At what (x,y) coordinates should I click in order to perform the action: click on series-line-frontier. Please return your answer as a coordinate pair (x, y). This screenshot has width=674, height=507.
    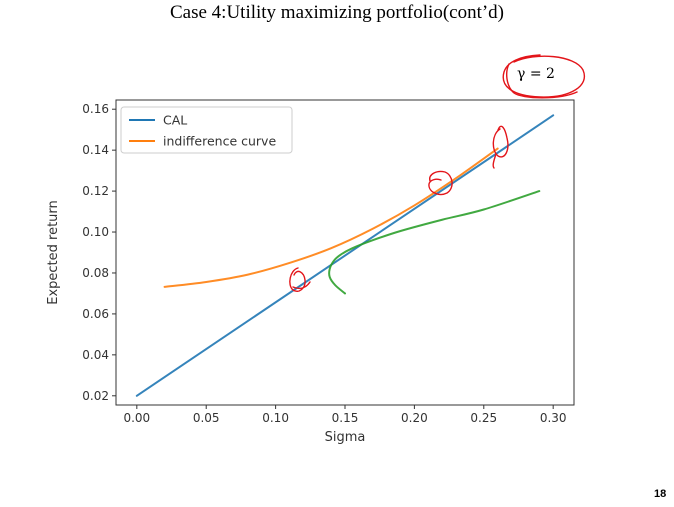
    Looking at the image, I should click on (434, 242).